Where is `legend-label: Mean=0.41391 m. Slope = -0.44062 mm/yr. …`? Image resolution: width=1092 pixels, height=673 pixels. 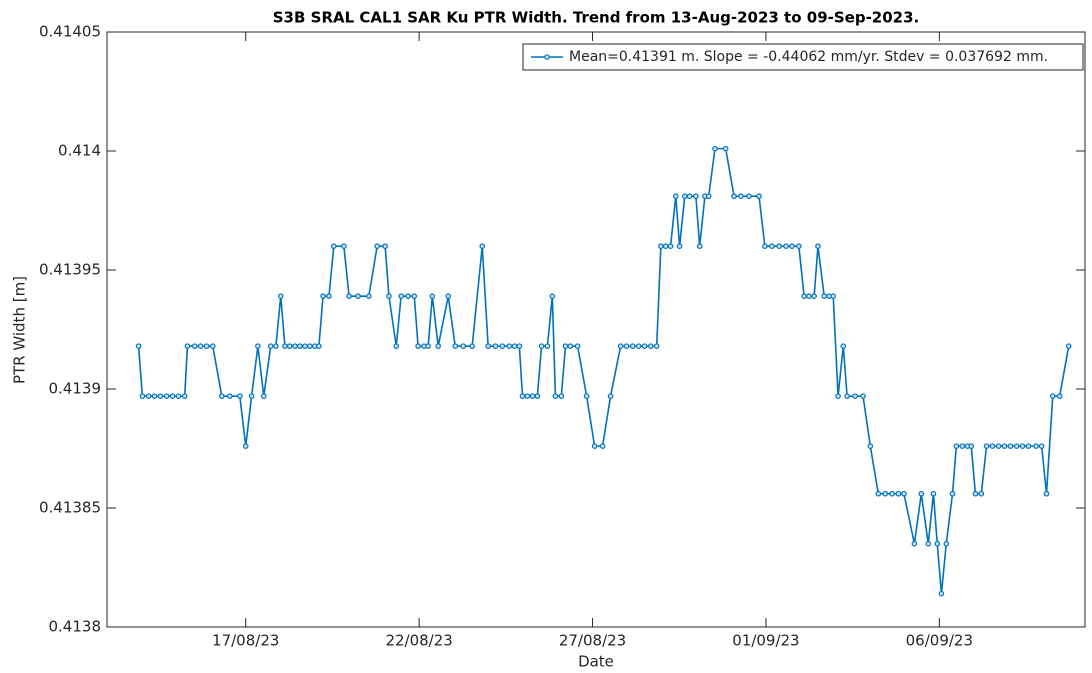 legend-label: Mean=0.41391 m. Slope = -0.44062 mm/yr. … is located at coordinates (808, 57).